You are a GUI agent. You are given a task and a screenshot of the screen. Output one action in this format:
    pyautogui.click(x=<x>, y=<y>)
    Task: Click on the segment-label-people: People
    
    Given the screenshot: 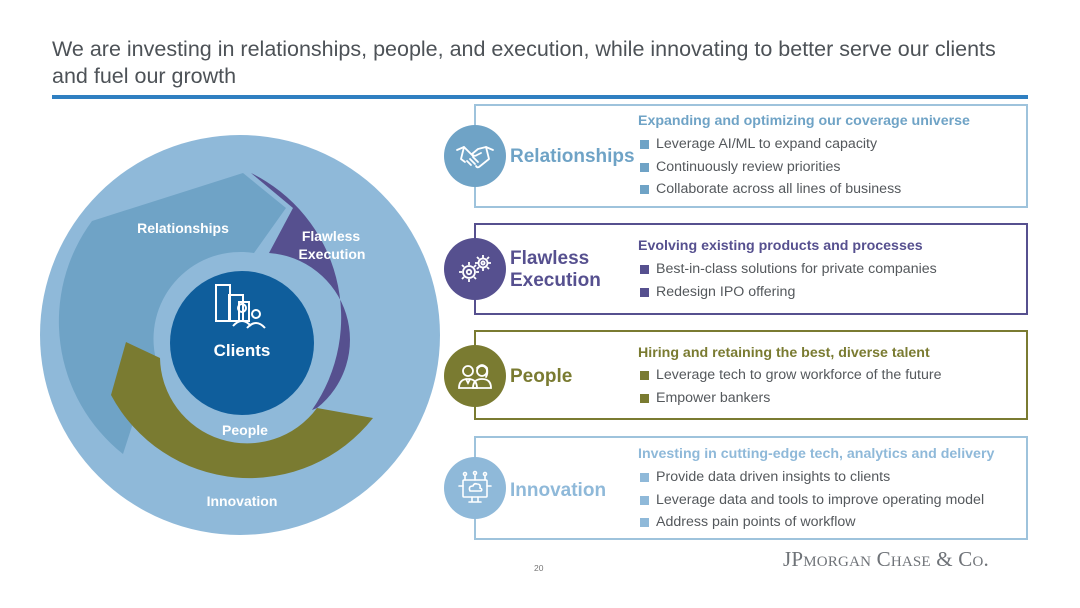 What is the action you would take?
    pyautogui.click(x=245, y=430)
    